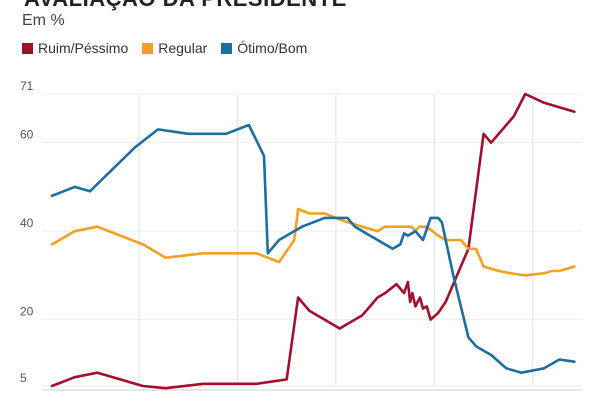 This screenshot has height=400, width=600. What do you see at coordinates (27, 135) in the screenshot?
I see `y-tick-label: 60` at bounding box center [27, 135].